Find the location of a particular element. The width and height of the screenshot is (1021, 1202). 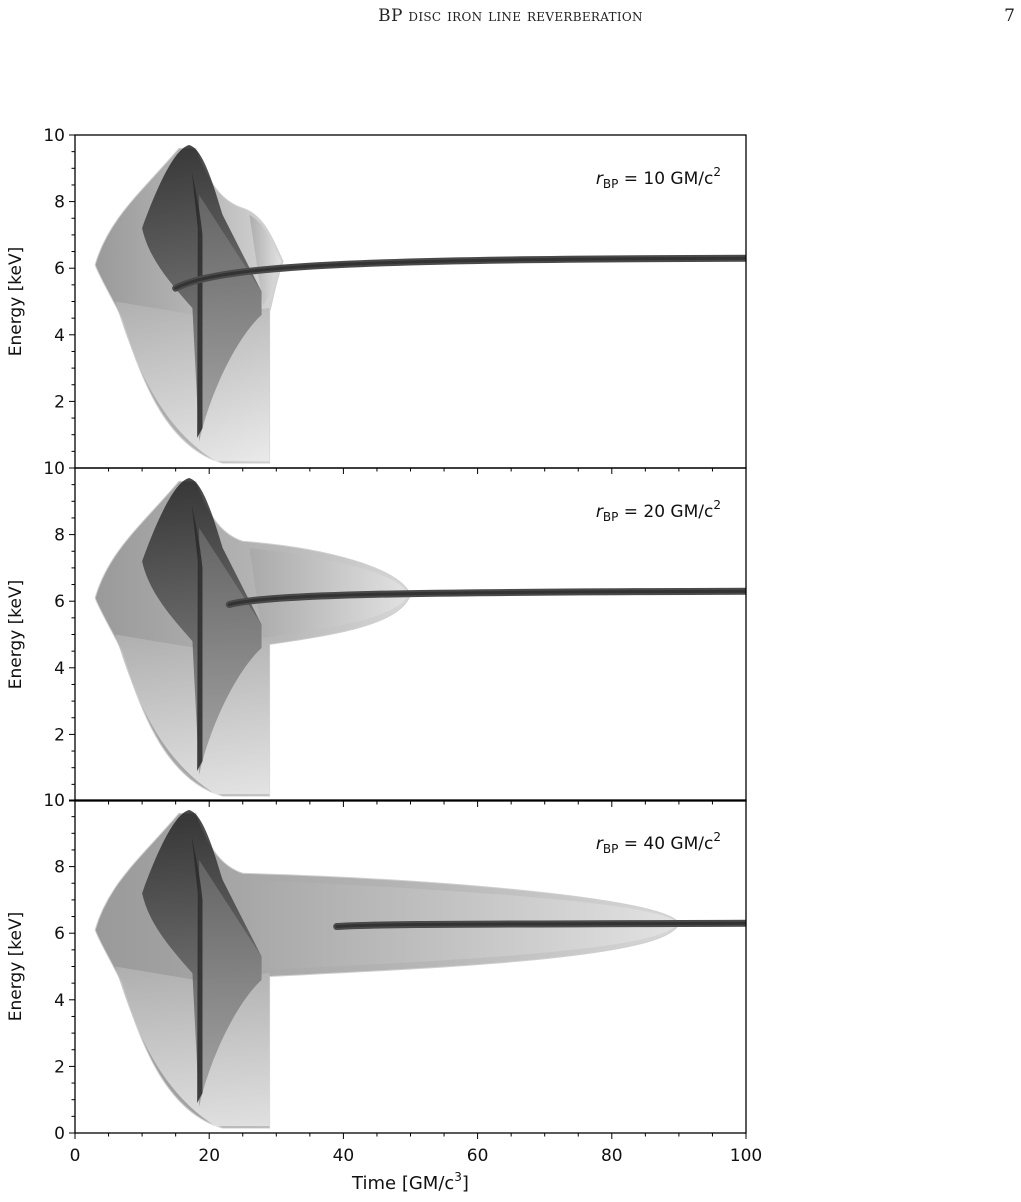

page-header: BP disc iron line reverberation 7 is located at coordinates (510, 19).